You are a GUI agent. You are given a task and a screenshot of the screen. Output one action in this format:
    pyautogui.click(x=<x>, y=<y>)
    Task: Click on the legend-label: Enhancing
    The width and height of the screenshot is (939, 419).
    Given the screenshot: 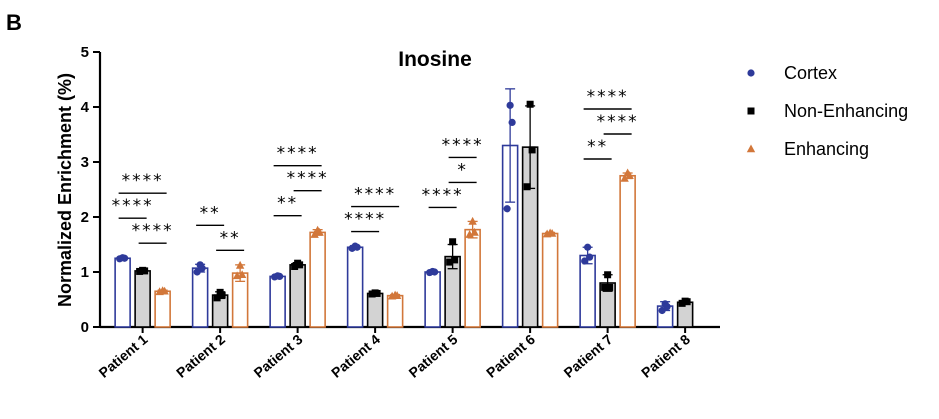 What is the action you would take?
    pyautogui.click(x=826, y=149)
    